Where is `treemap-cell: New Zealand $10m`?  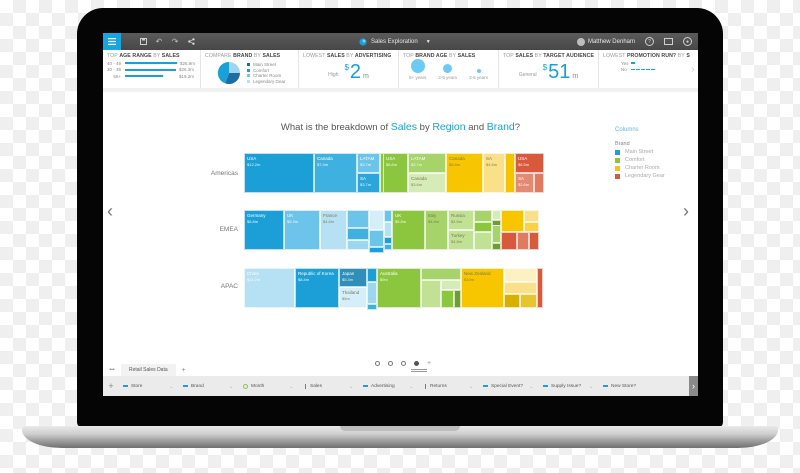
treemap-cell: New Zealand $10m is located at coordinates (482, 288).